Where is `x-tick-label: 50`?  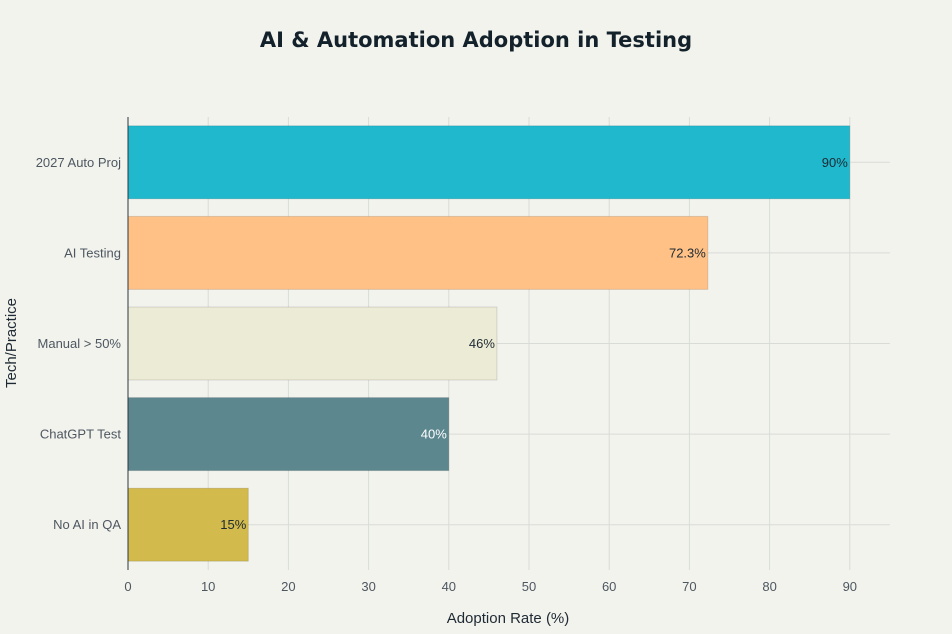
x-tick-label: 50 is located at coordinates (529, 586).